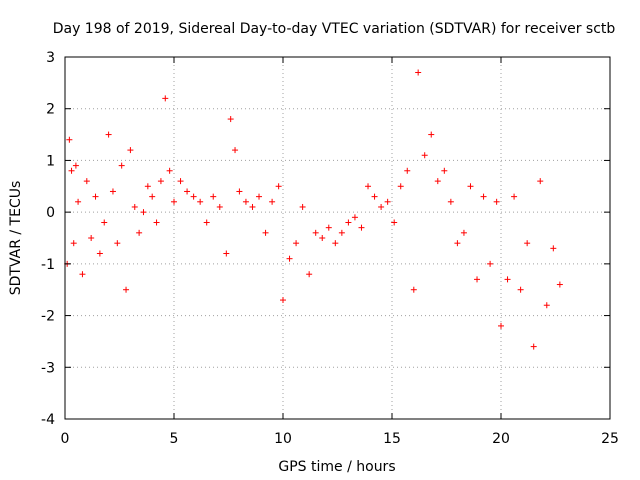 The image size is (640, 480). Describe the element at coordinates (610, 439) in the screenshot. I see `x-tick-label: 25` at that location.